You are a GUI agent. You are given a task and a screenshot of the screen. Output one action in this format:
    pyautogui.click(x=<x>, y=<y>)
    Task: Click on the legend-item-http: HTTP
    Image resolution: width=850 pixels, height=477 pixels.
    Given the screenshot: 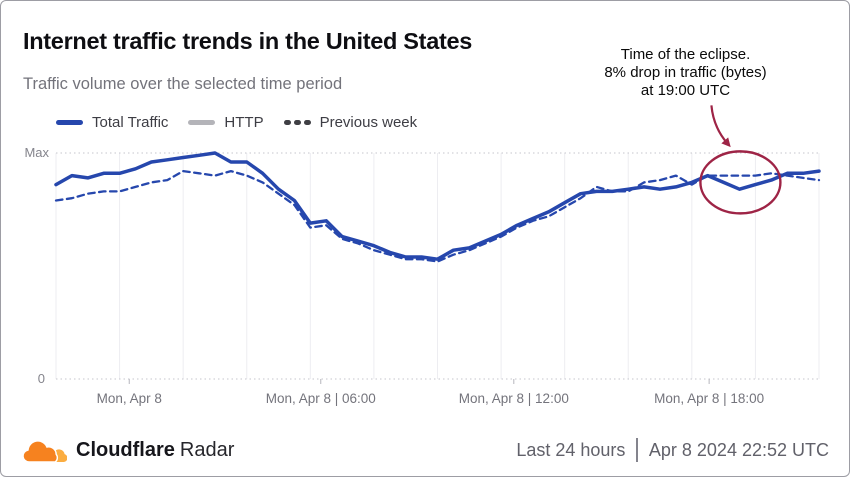 What is the action you would take?
    pyautogui.click(x=226, y=122)
    